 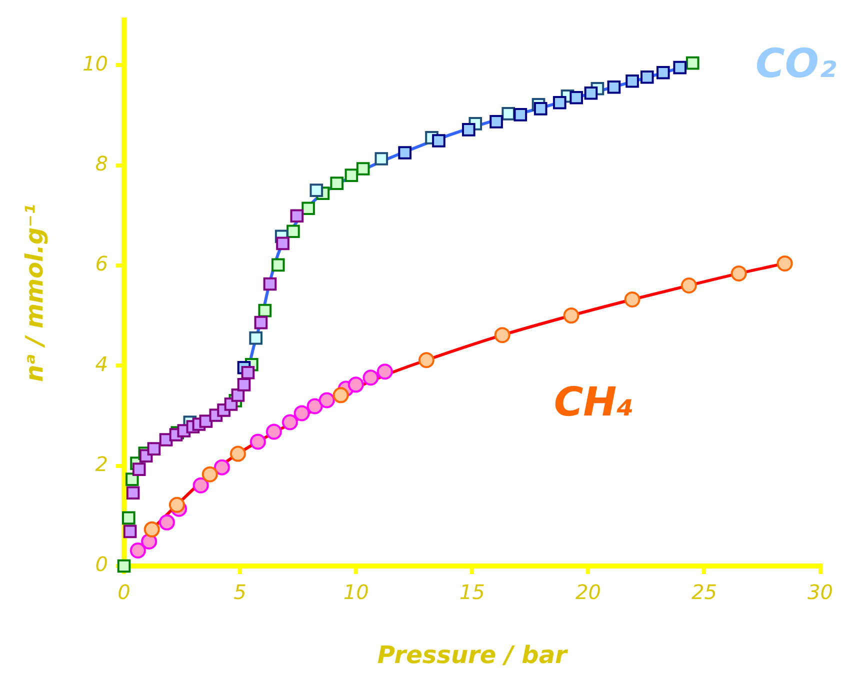 I want to click on y-tick-label: 6, so click(x=101, y=264).